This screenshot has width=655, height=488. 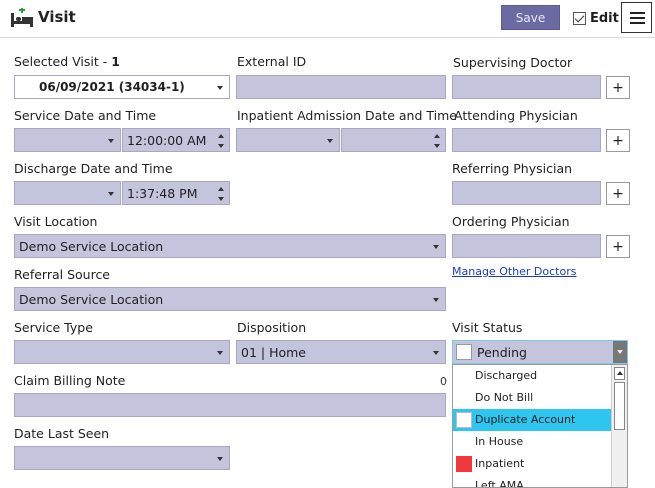 I want to click on menu-button, so click(x=636, y=17).